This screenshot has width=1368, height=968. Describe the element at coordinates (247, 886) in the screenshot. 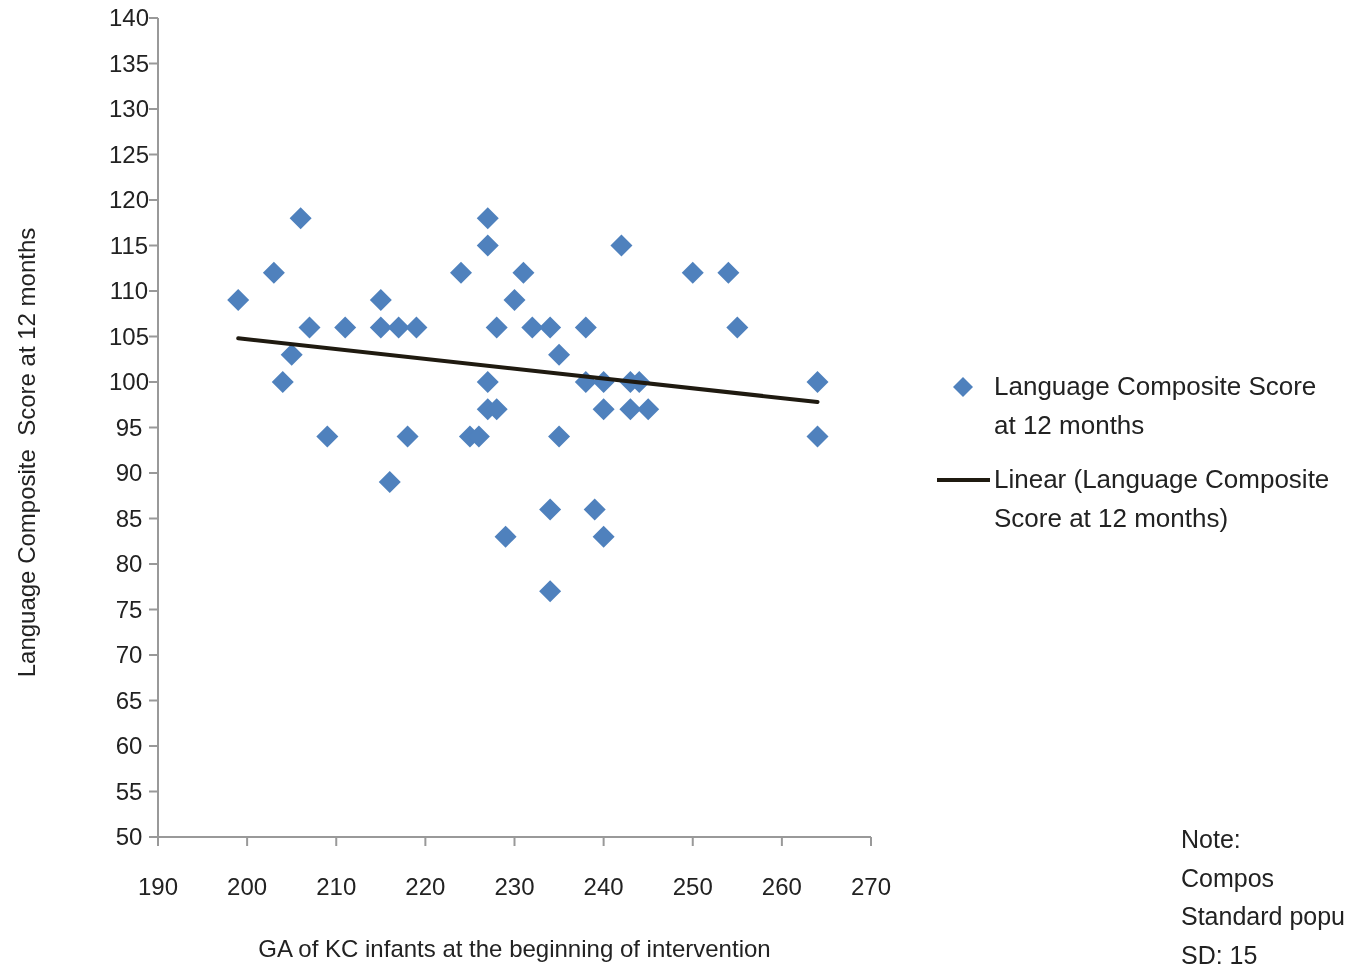

I see `x-tick-label: 200` at that location.